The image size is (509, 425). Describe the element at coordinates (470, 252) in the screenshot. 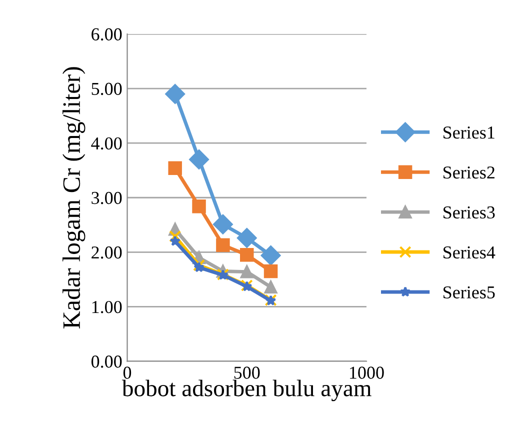

I see `legend-label: Series4` at that location.